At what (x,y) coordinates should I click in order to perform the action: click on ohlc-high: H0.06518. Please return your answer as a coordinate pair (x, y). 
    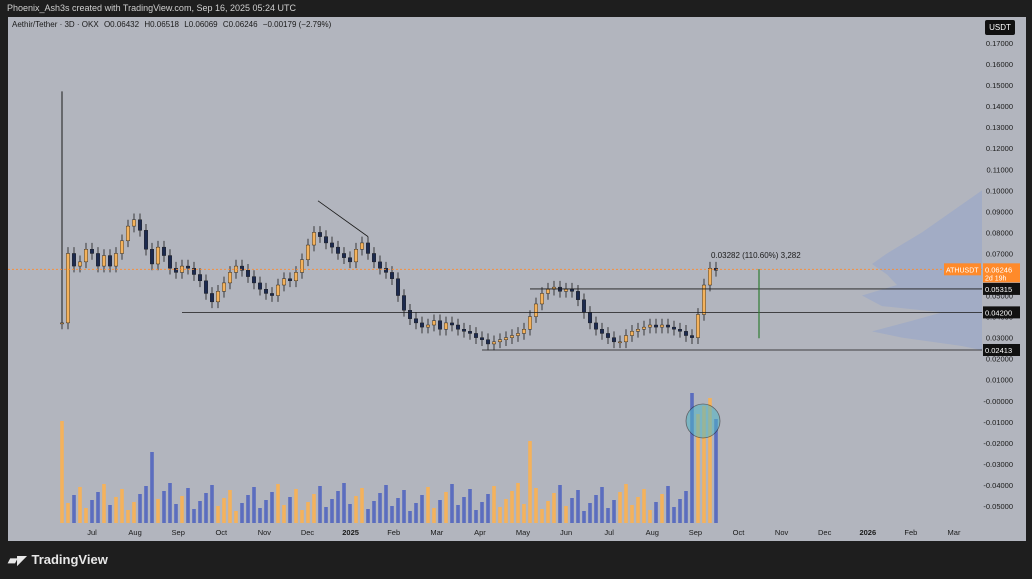
    Looking at the image, I should click on (162, 24).